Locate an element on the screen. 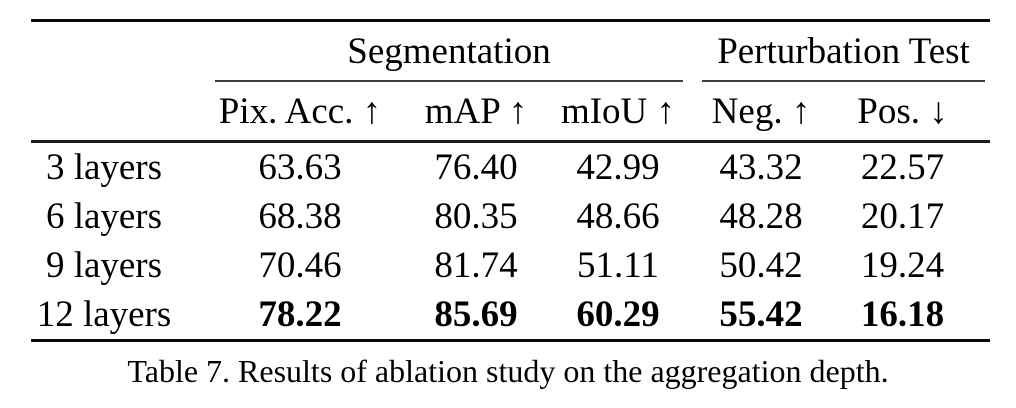 This screenshot has width=1016, height=408. cell-miou: 42.99 is located at coordinates (618, 167).